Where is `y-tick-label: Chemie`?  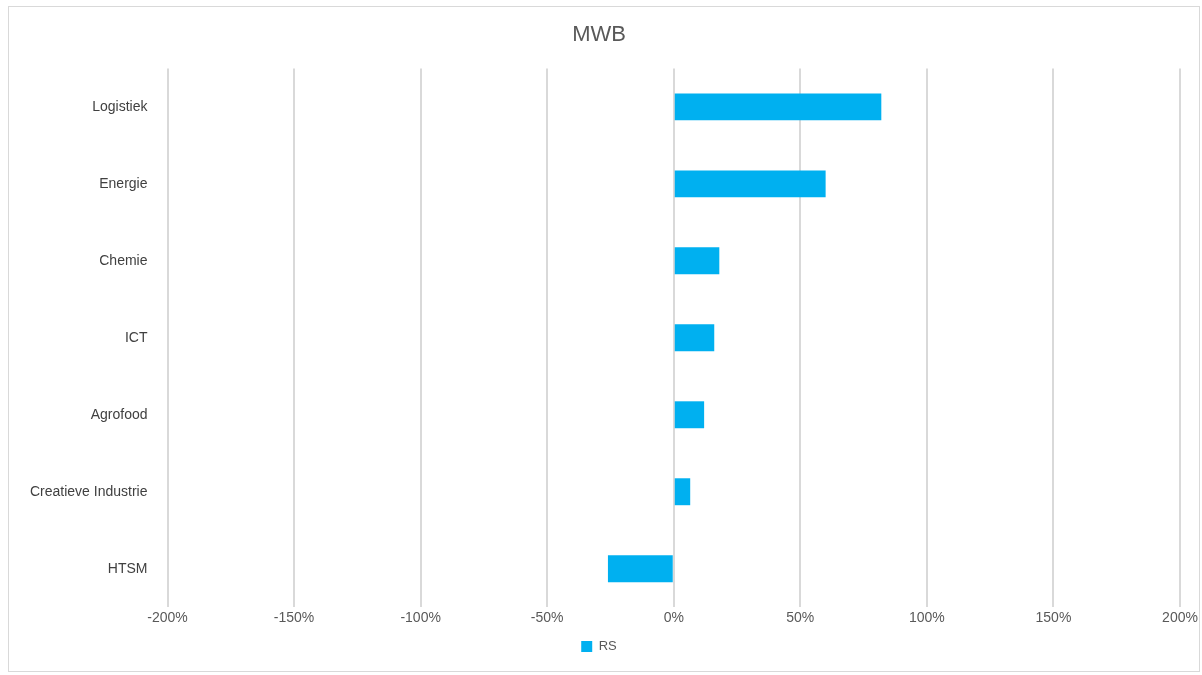
y-tick-label: Chemie is located at coordinates (123, 259).